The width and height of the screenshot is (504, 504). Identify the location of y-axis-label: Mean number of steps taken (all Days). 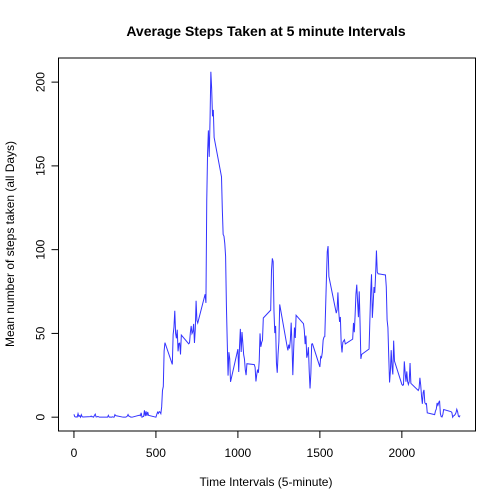
(10, 244).